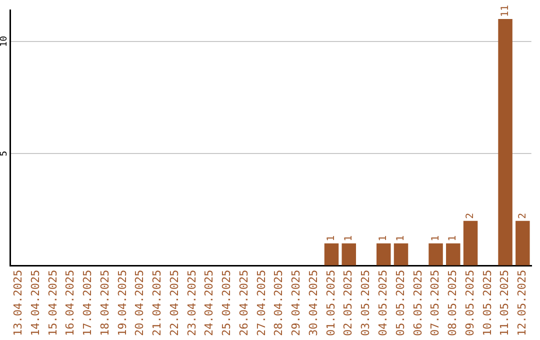 The width and height of the screenshot is (540, 340). I want to click on x-tick-label: 16.04.2025, so click(70, 303).